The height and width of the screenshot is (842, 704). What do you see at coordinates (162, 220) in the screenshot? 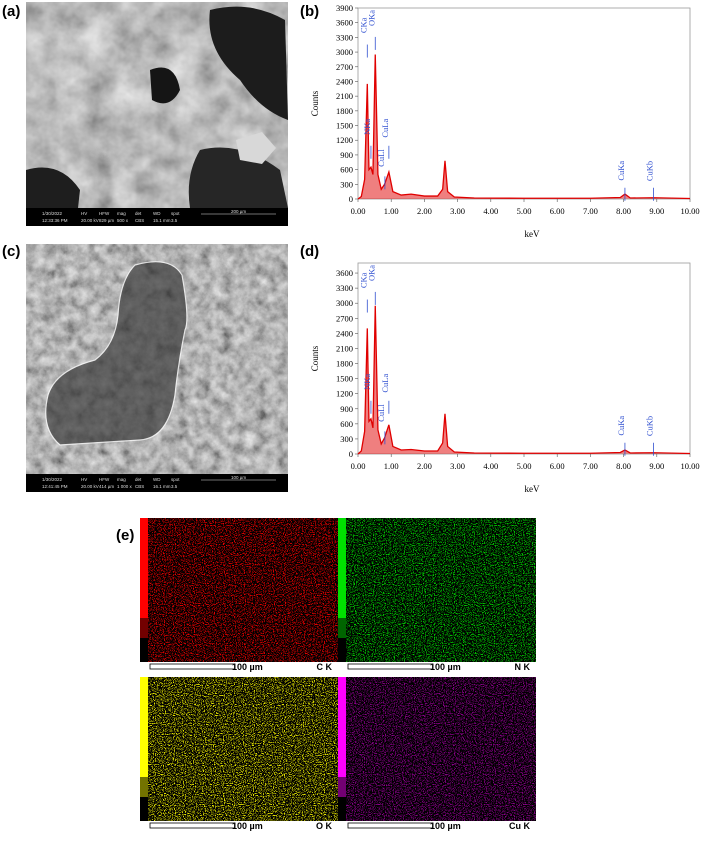
I see `info-text: 15.1 mm` at bounding box center [162, 220].